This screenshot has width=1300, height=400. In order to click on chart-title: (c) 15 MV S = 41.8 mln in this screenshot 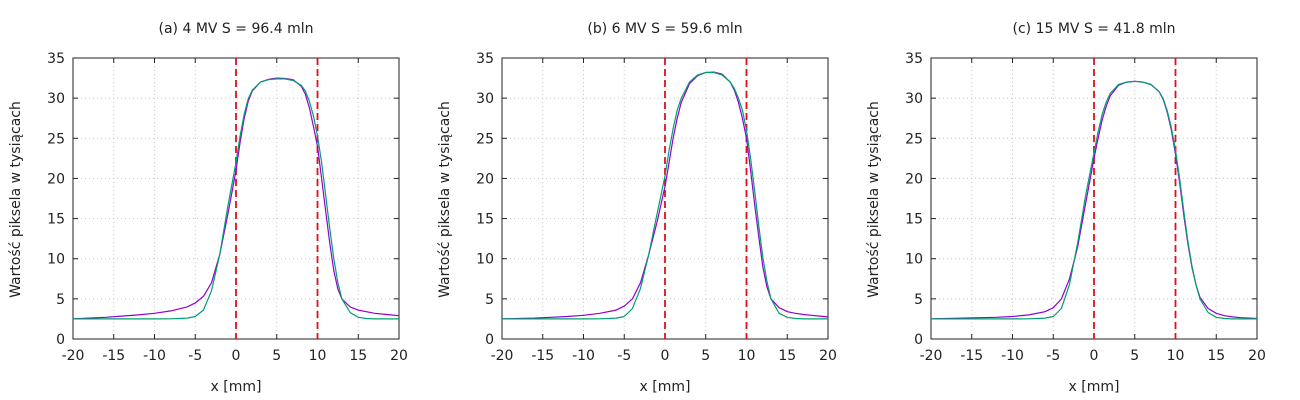, I will do `click(1094, 29)`.